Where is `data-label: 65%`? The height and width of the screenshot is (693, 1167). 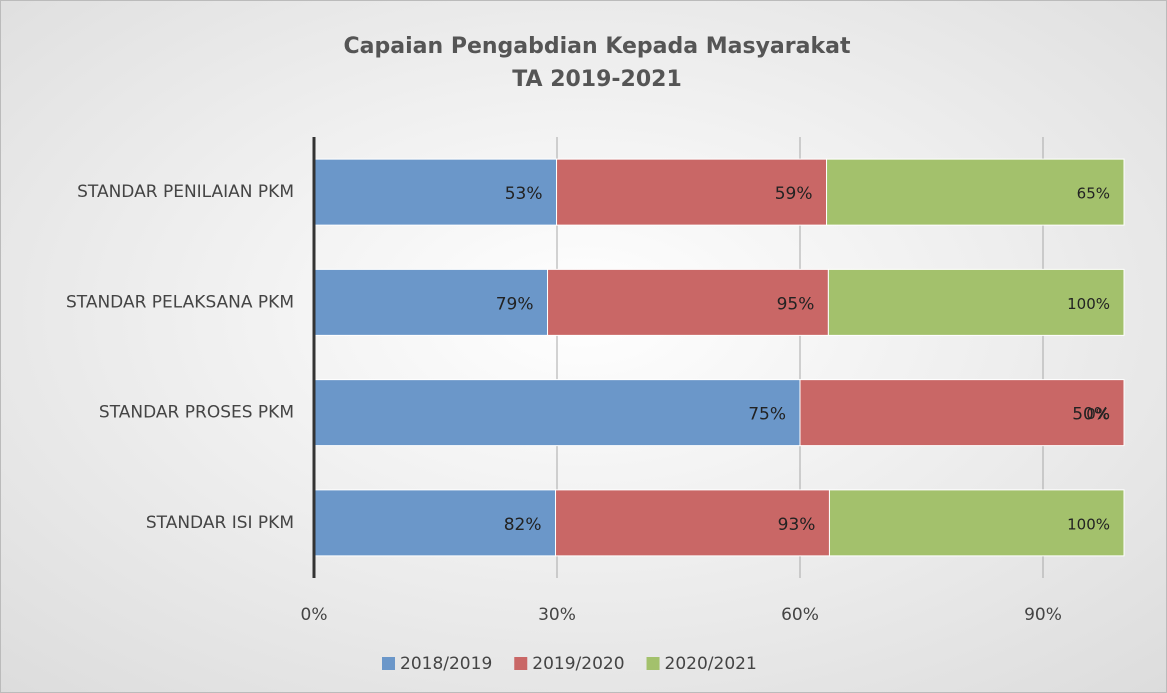
data-label: 65% is located at coordinates (1093, 194).